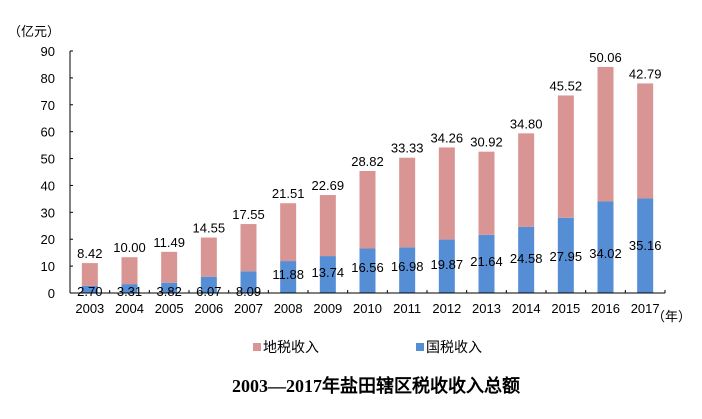 The width and height of the screenshot is (702, 419). Describe the element at coordinates (447, 137) in the screenshot. I see `data-label-local-tax: 34.26` at that location.